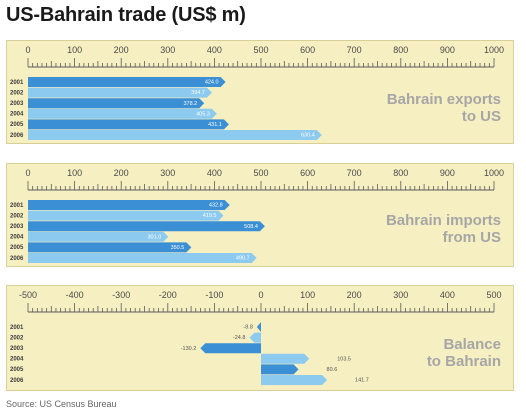 The width and height of the screenshot is (526, 416). What do you see at coordinates (443, 99) in the screenshot?
I see `exports-title-line-1: Bahrain exports` at bounding box center [443, 99].